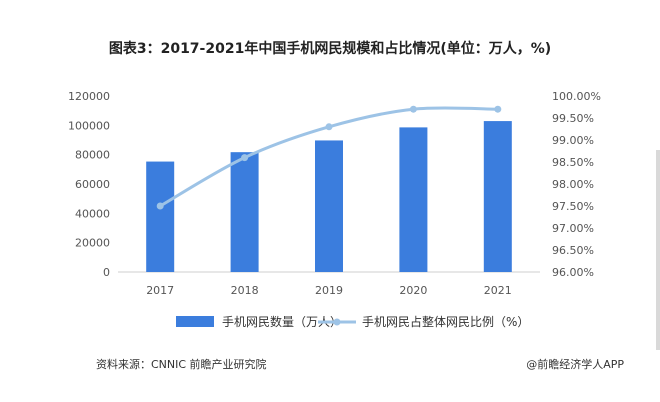 Image resolution: width=660 pixels, height=402 pixels. What do you see at coordinates (576, 96) in the screenshot?
I see `right-axis-tick-label: 100.00%` at bounding box center [576, 96].